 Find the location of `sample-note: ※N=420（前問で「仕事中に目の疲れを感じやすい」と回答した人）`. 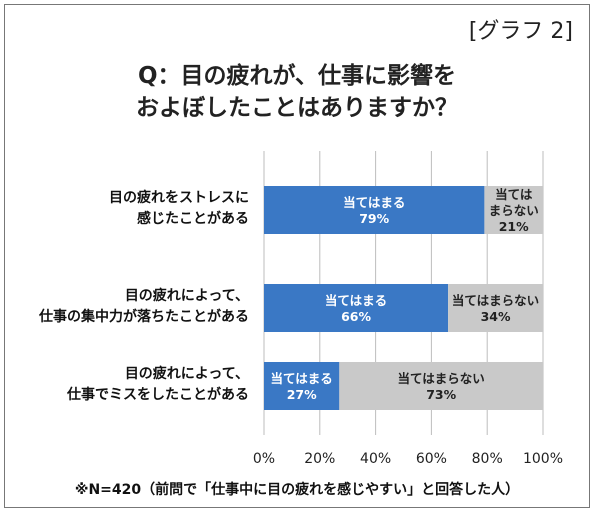

sample-note: ※N=420（前問で「仕事中に目の疲れを感じやすい」と回答した人） is located at coordinates (297, 490).